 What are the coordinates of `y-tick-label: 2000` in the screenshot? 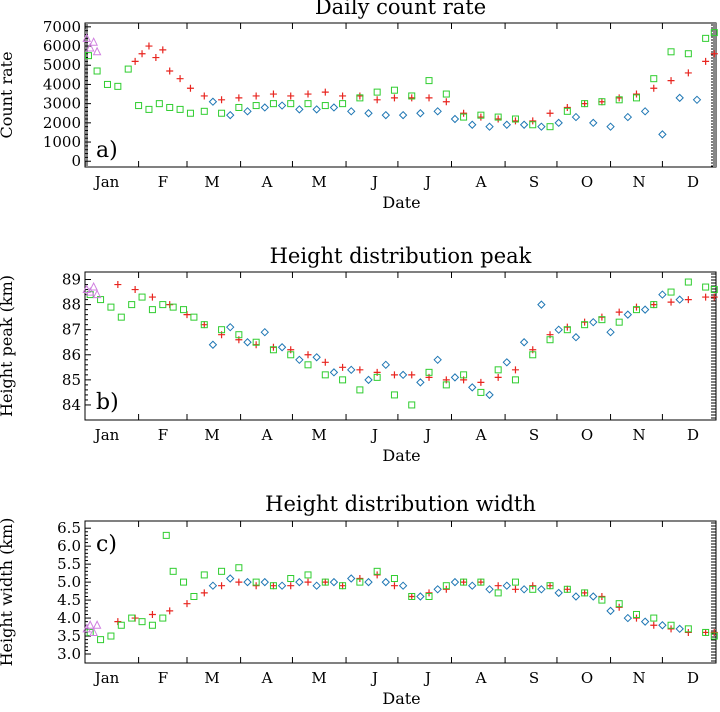 It's located at (62, 123).